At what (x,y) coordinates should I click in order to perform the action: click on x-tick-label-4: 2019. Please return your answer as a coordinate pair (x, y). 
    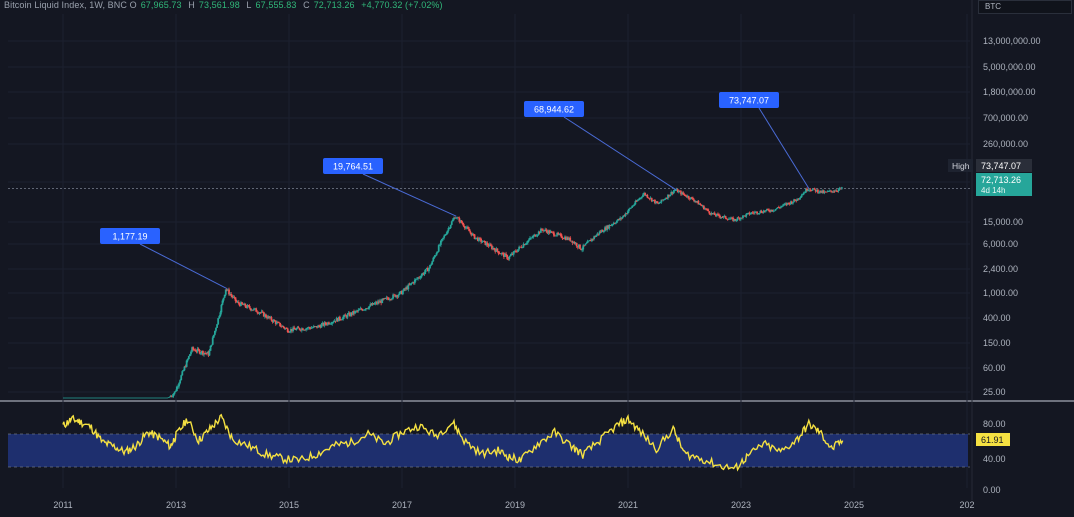
    Looking at the image, I should click on (515, 505).